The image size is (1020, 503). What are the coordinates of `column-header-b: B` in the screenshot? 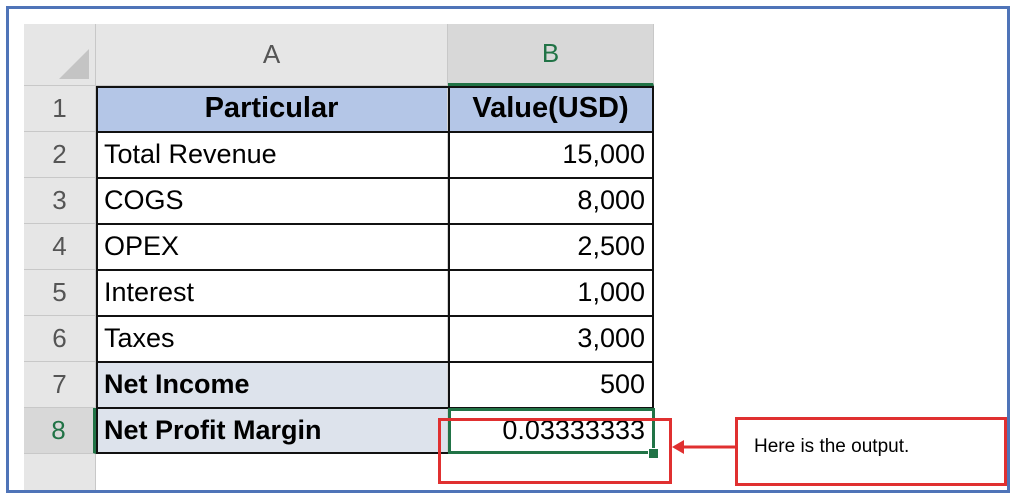 It's located at (551, 55).